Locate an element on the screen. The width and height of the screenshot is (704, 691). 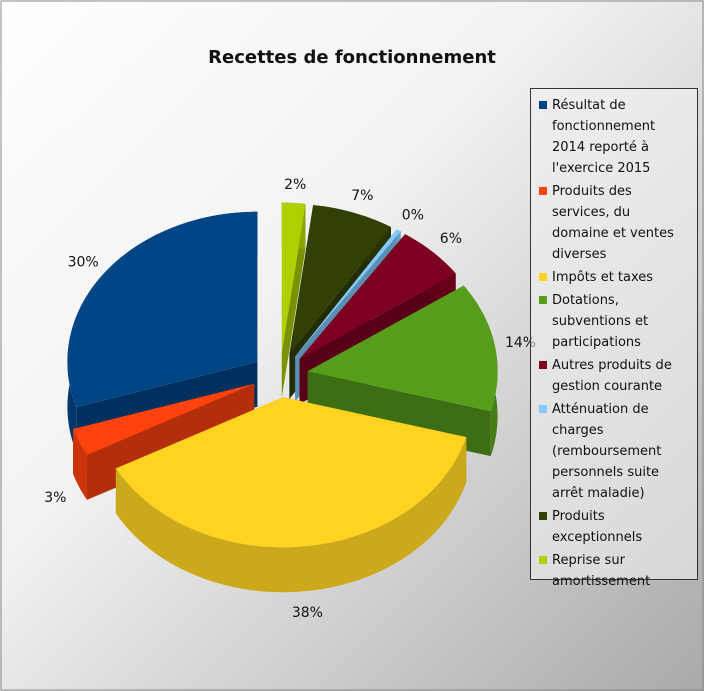
chart-title: Recettes de fonctionnement is located at coordinates (352, 57).